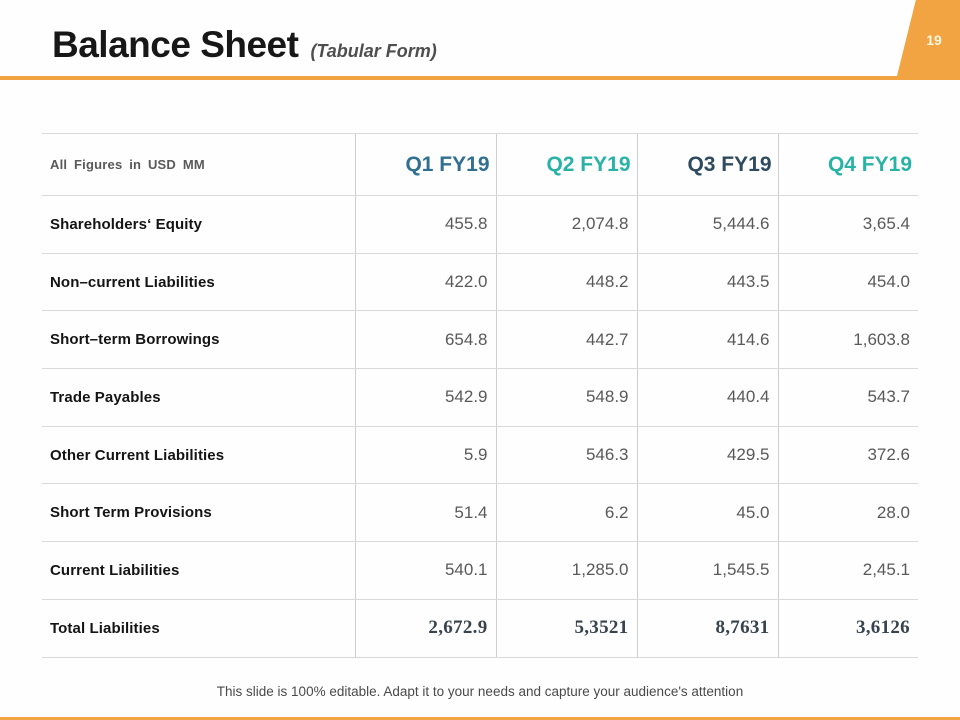 The image size is (960, 720). I want to click on value-cell: 51.4, so click(425, 513).